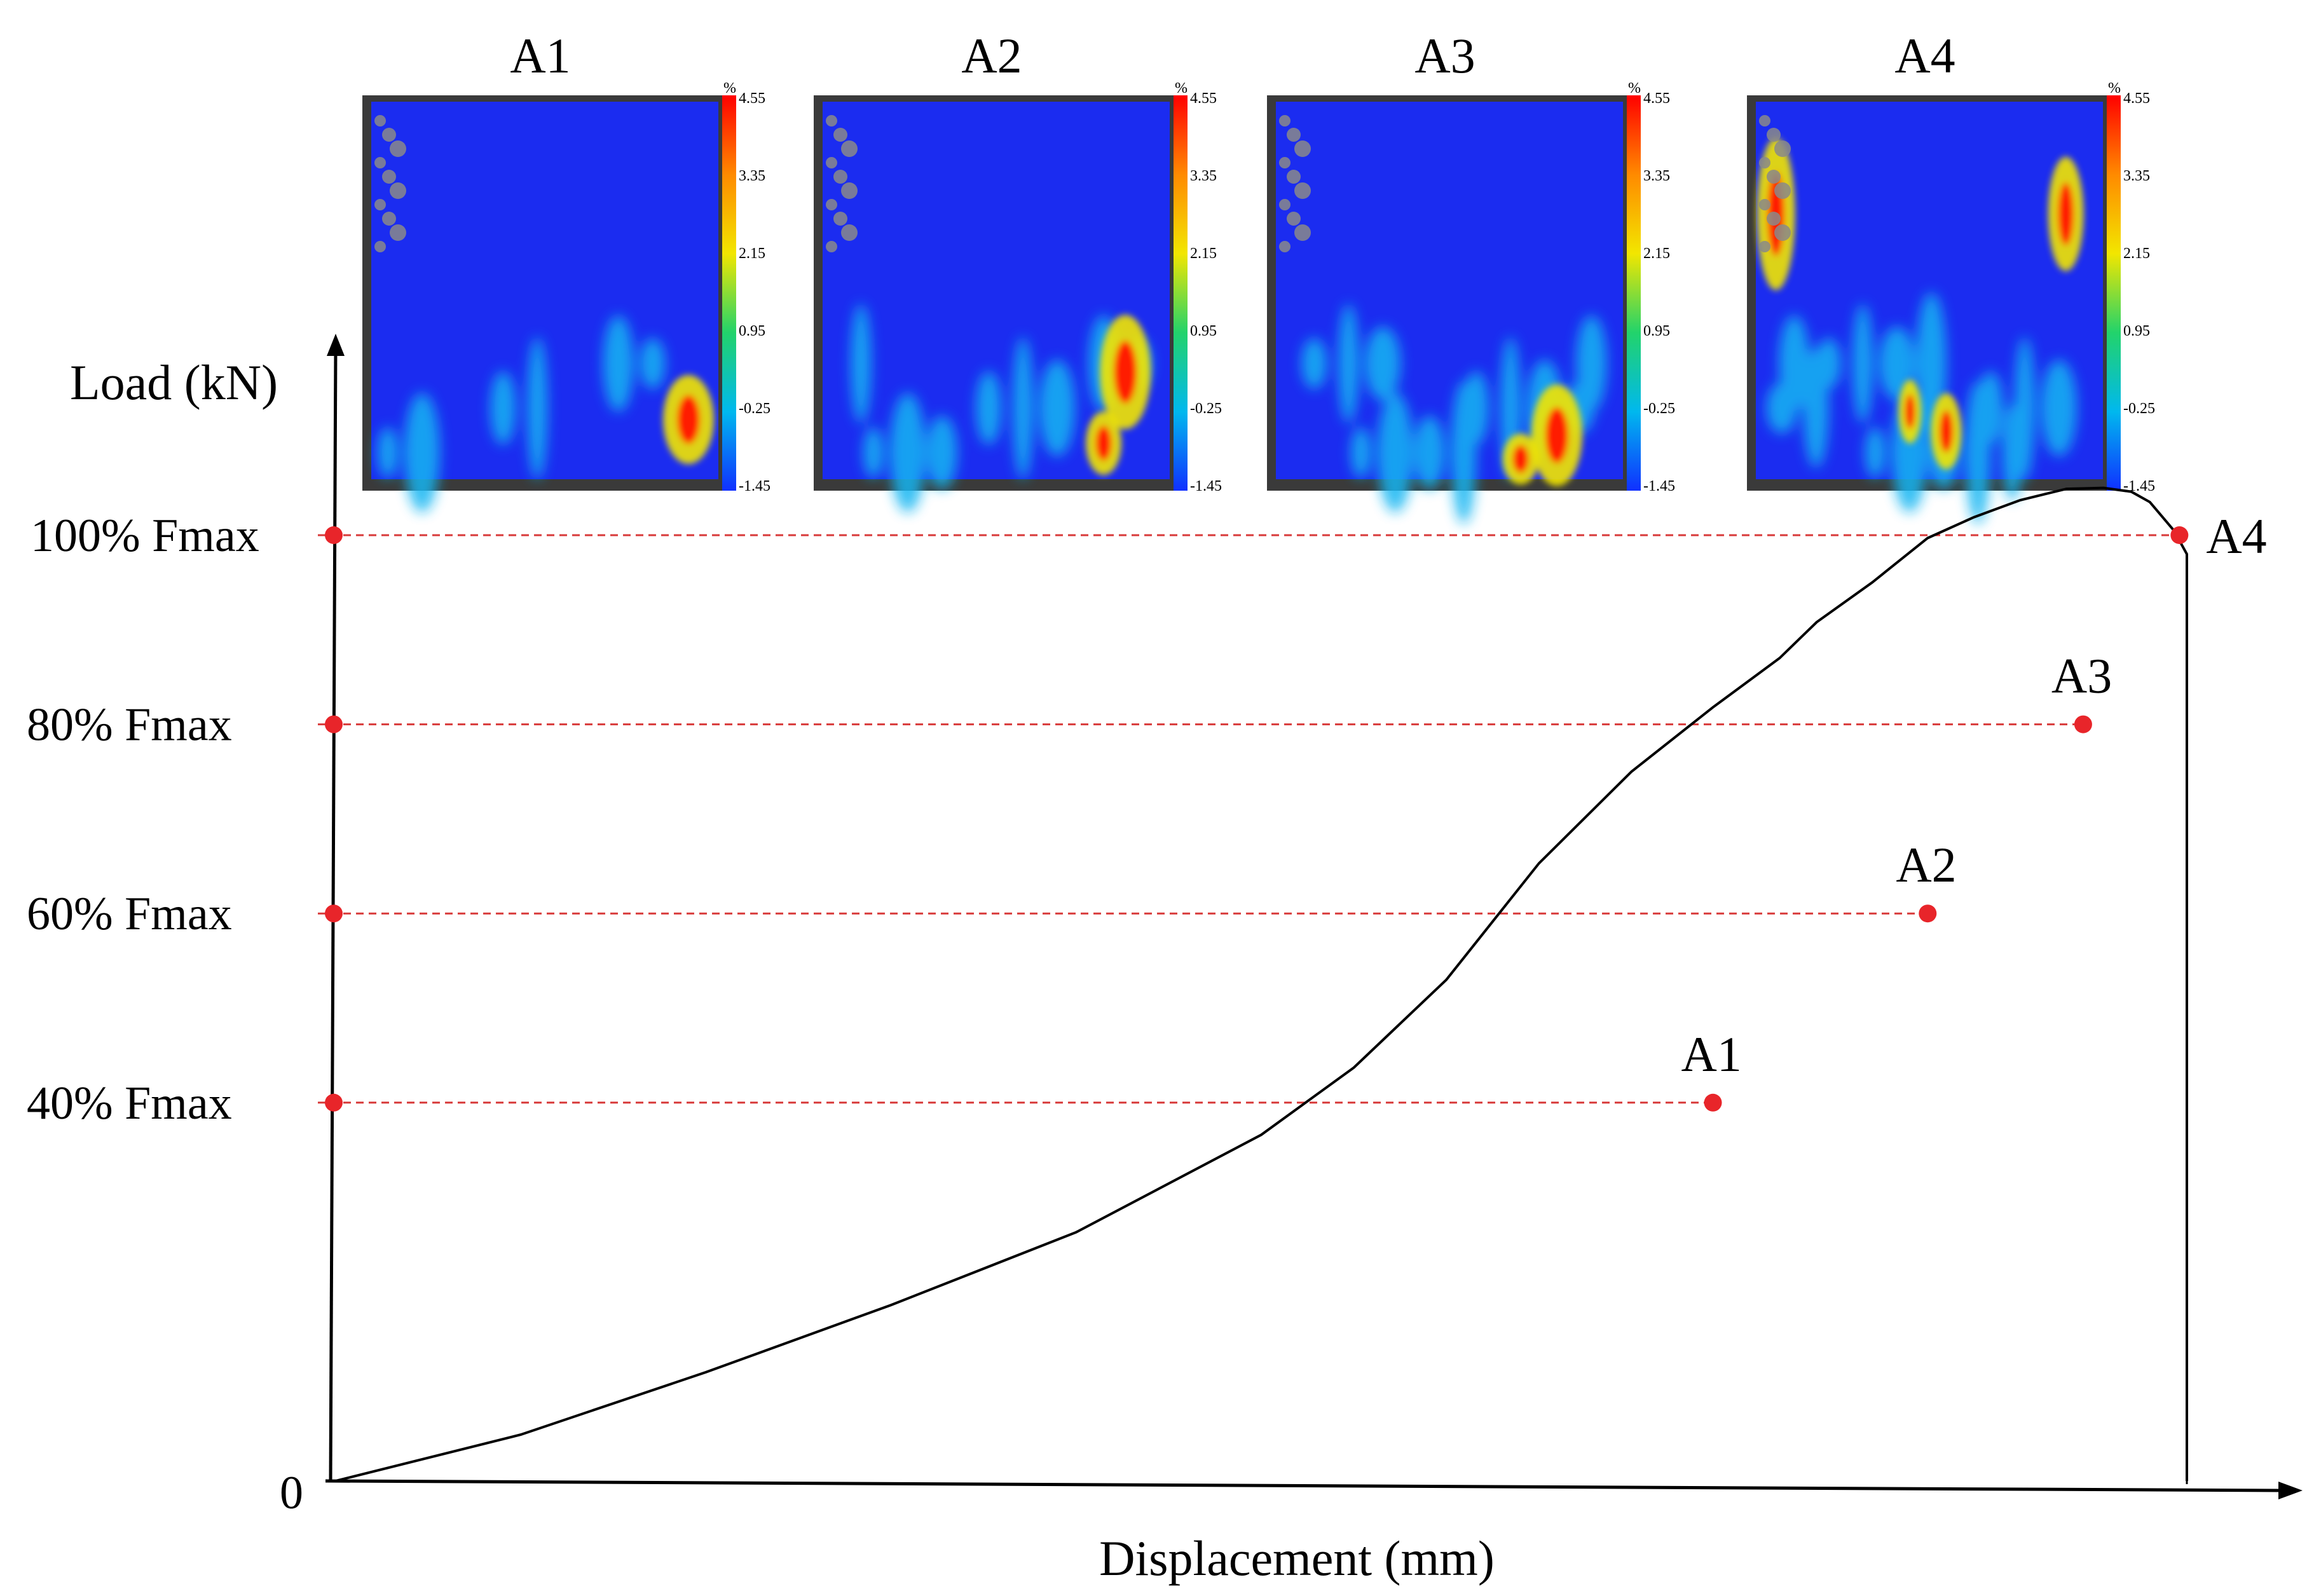  What do you see at coordinates (129, 725) in the screenshot?
I see `y-tick-label: 80% Fmax` at bounding box center [129, 725].